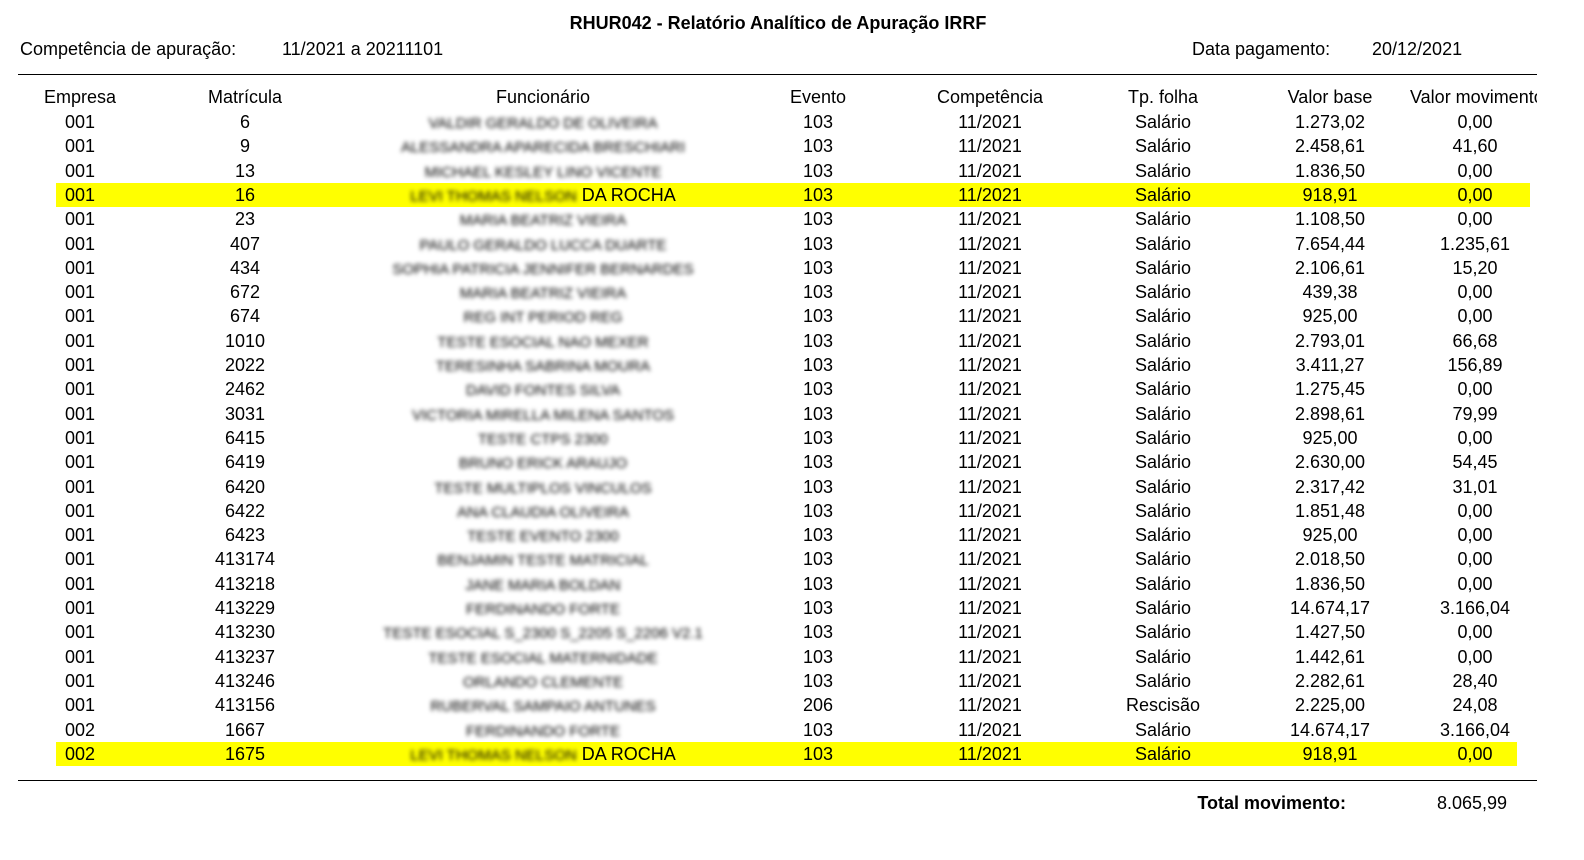 The image size is (1584, 860). What do you see at coordinates (543, 633) in the screenshot?
I see `employee-name: TESTE ESOCIAL S_2300 S_2205 S_2206 V2.1` at bounding box center [543, 633].